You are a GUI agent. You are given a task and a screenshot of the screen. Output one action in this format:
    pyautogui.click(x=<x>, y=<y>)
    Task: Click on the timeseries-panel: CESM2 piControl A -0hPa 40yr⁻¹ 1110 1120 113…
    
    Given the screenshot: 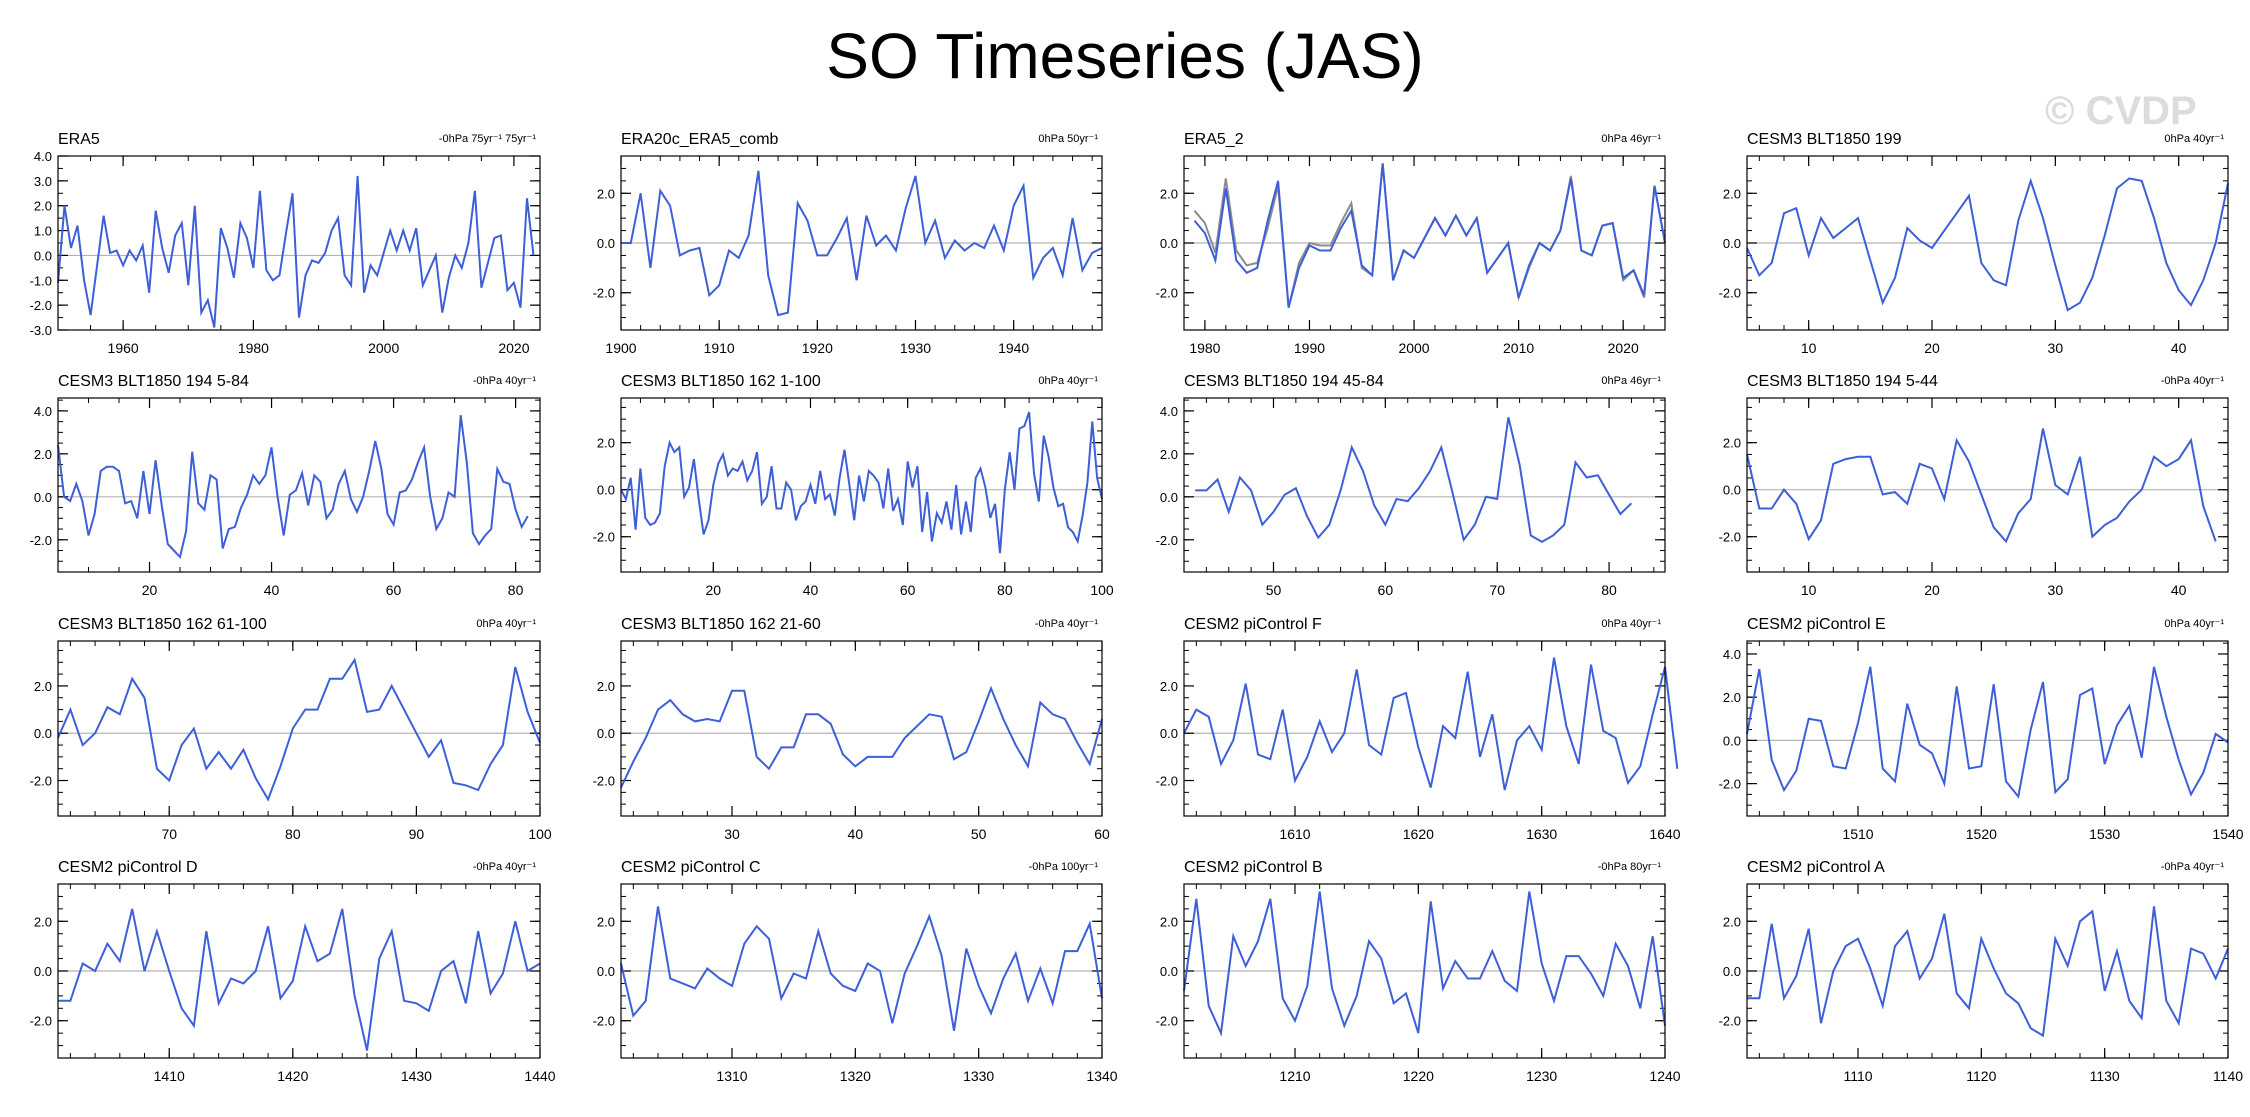 What is the action you would take?
    pyautogui.click(x=1981, y=971)
    